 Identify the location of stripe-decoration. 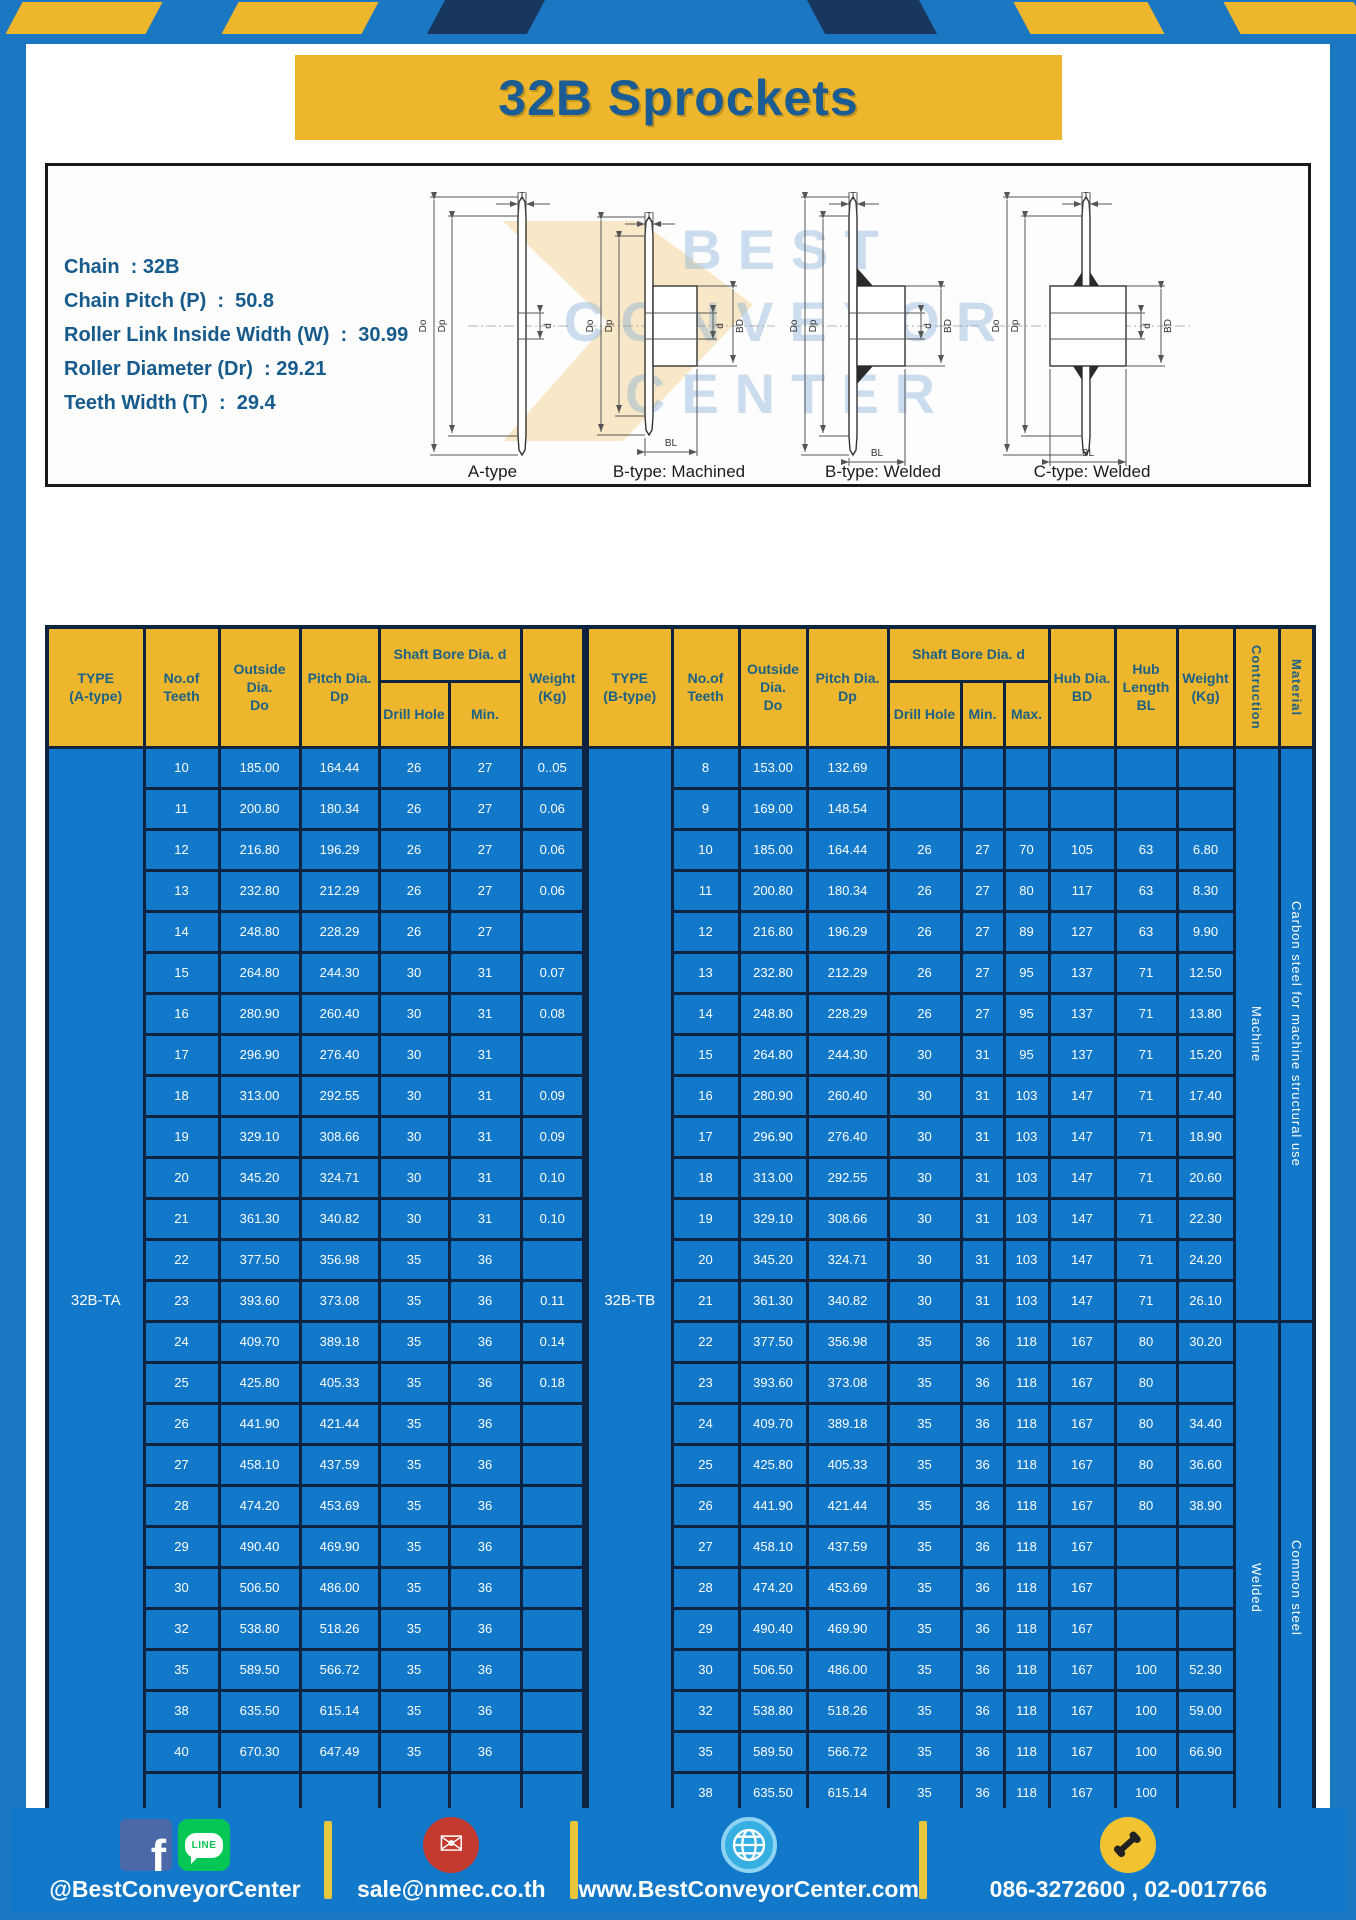
(84, 18).